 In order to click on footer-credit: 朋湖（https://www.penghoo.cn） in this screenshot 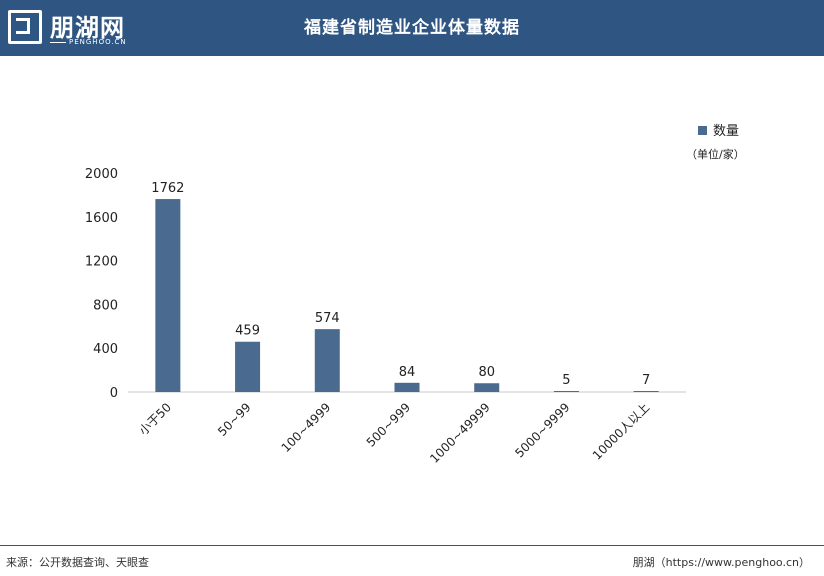, I will do `click(721, 562)`.